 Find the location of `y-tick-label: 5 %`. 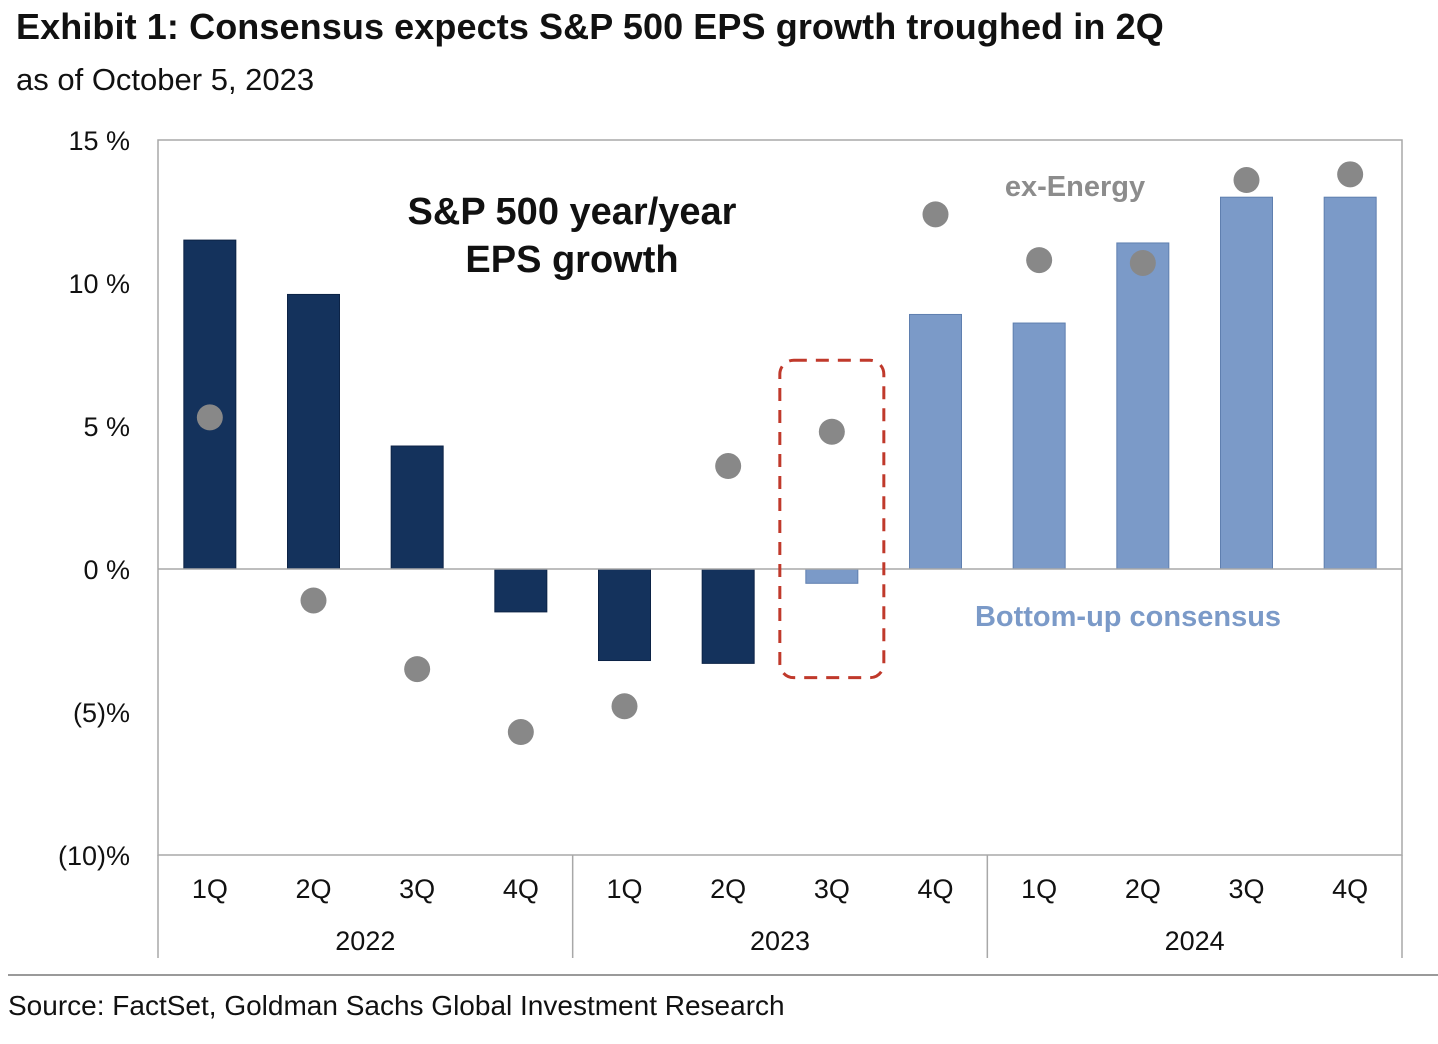

y-tick-label: 5 % is located at coordinates (106, 427).